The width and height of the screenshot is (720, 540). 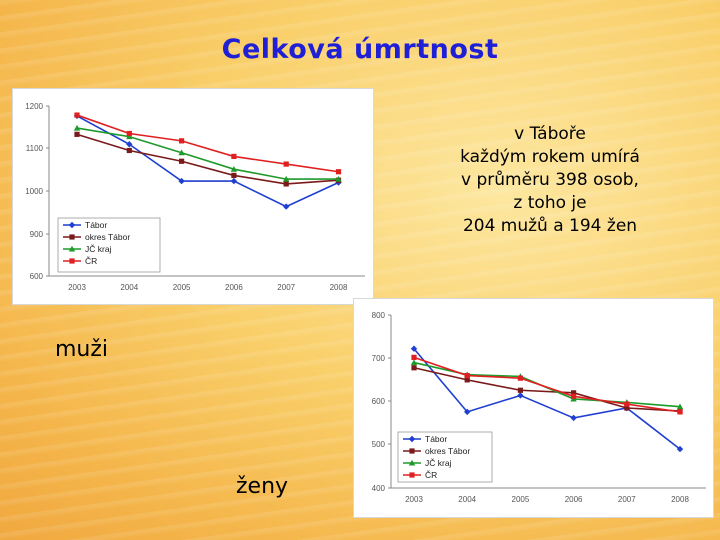 What do you see at coordinates (550, 134) in the screenshot?
I see `note-line: v Táboře` at bounding box center [550, 134].